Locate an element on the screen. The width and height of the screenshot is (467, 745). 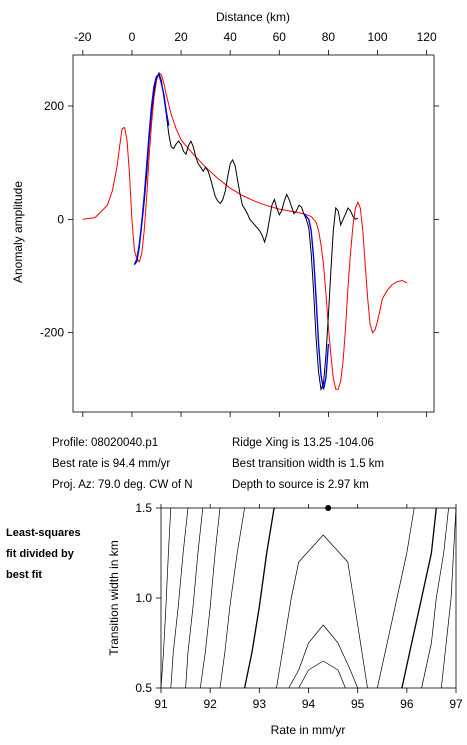
best-width-label: Best transition width is 1.5 km is located at coordinates (308, 464).